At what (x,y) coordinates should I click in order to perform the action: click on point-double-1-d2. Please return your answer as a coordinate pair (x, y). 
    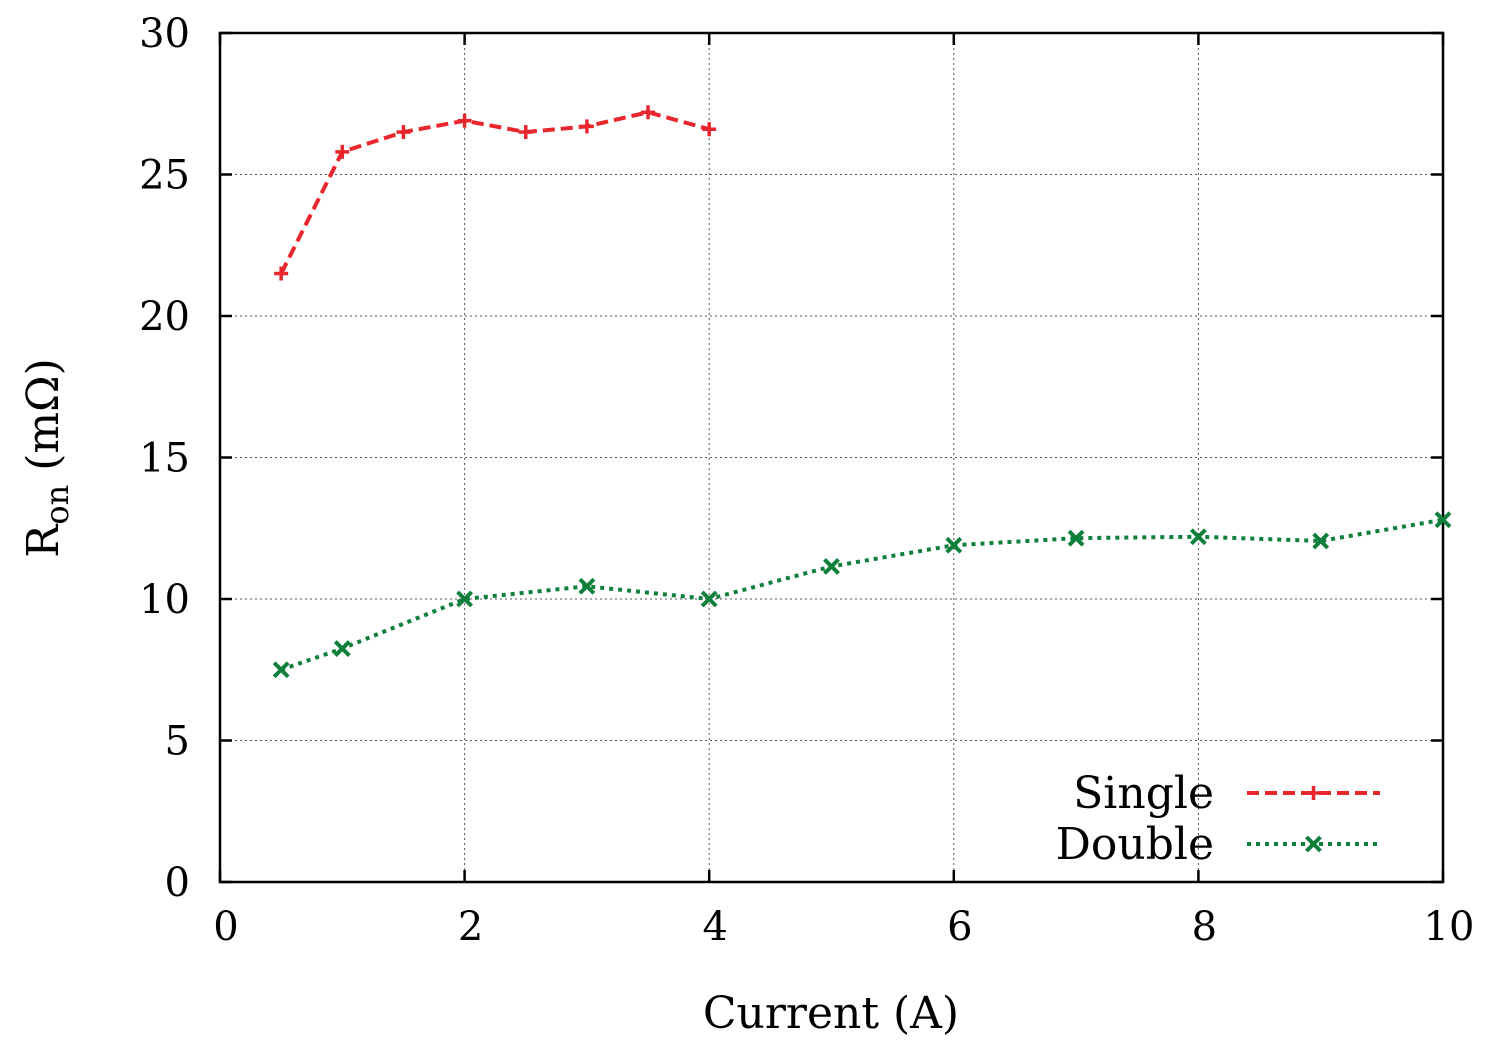
    Looking at the image, I should click on (342, 648).